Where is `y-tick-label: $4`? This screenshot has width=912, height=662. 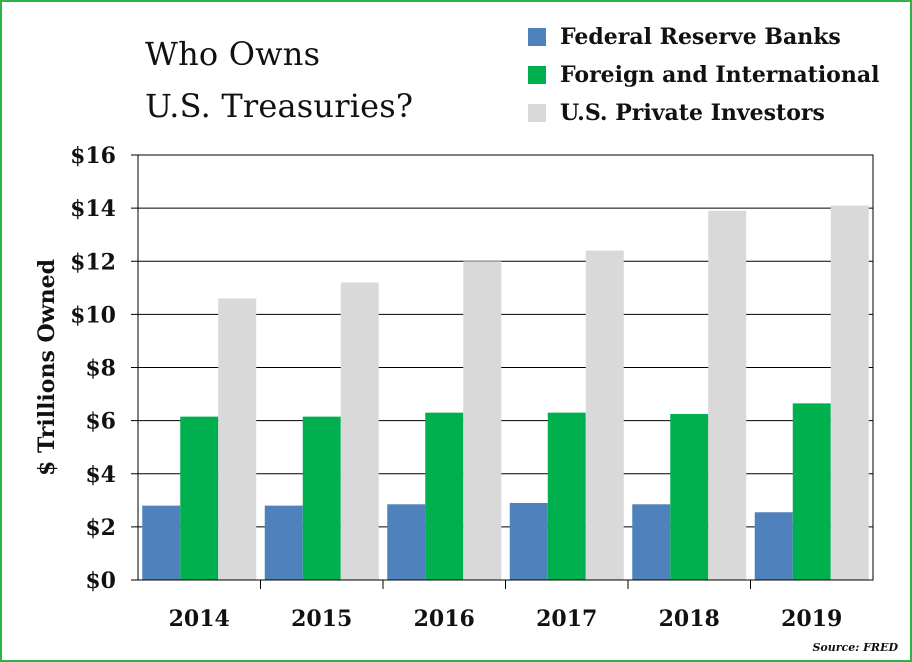 y-tick-label: $4 is located at coordinates (100, 475).